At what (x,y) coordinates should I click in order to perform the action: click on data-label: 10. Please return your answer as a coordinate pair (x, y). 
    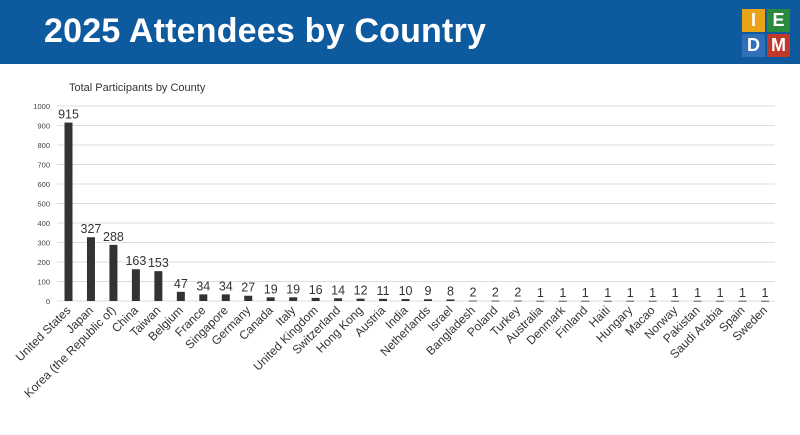
    Looking at the image, I should click on (406, 291).